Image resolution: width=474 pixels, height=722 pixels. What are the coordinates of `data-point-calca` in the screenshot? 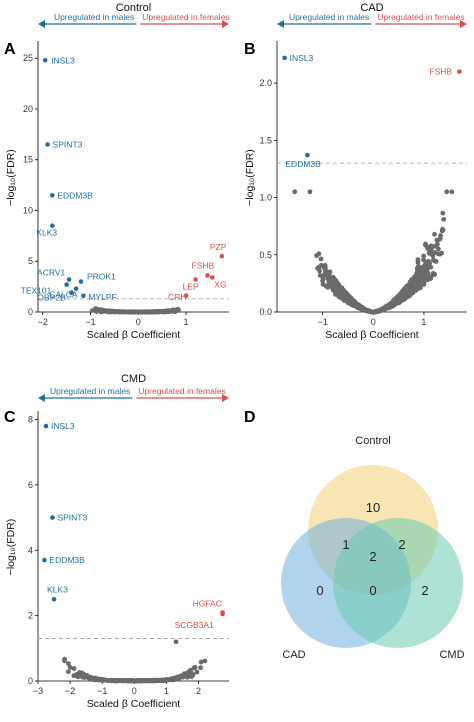 It's located at (76, 288).